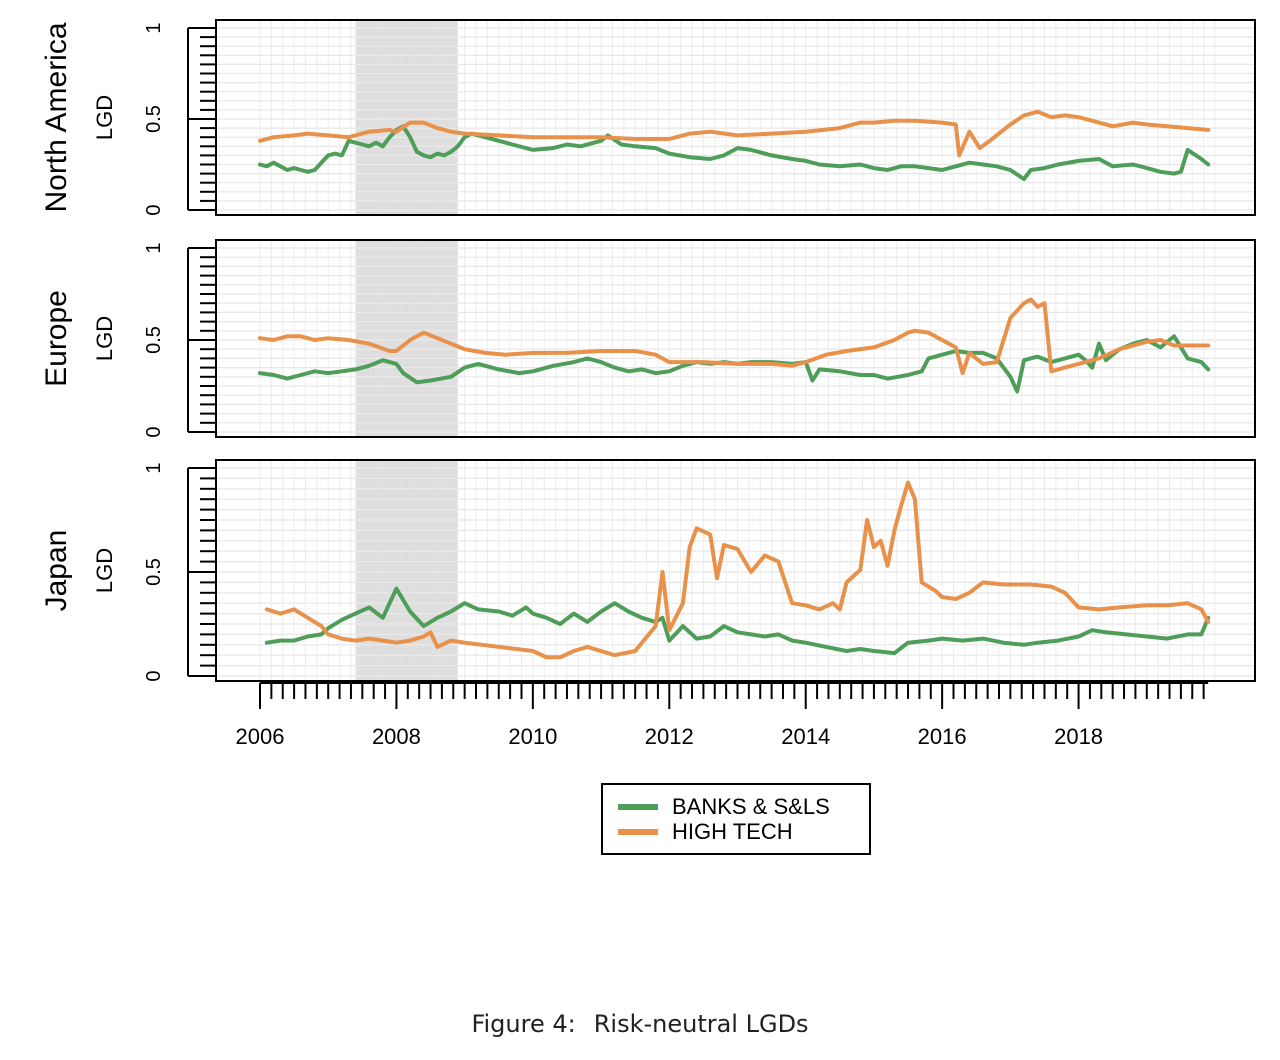 Image resolution: width=1280 pixels, height=1060 pixels. I want to click on x-tick-label: 2014, so click(805, 736).